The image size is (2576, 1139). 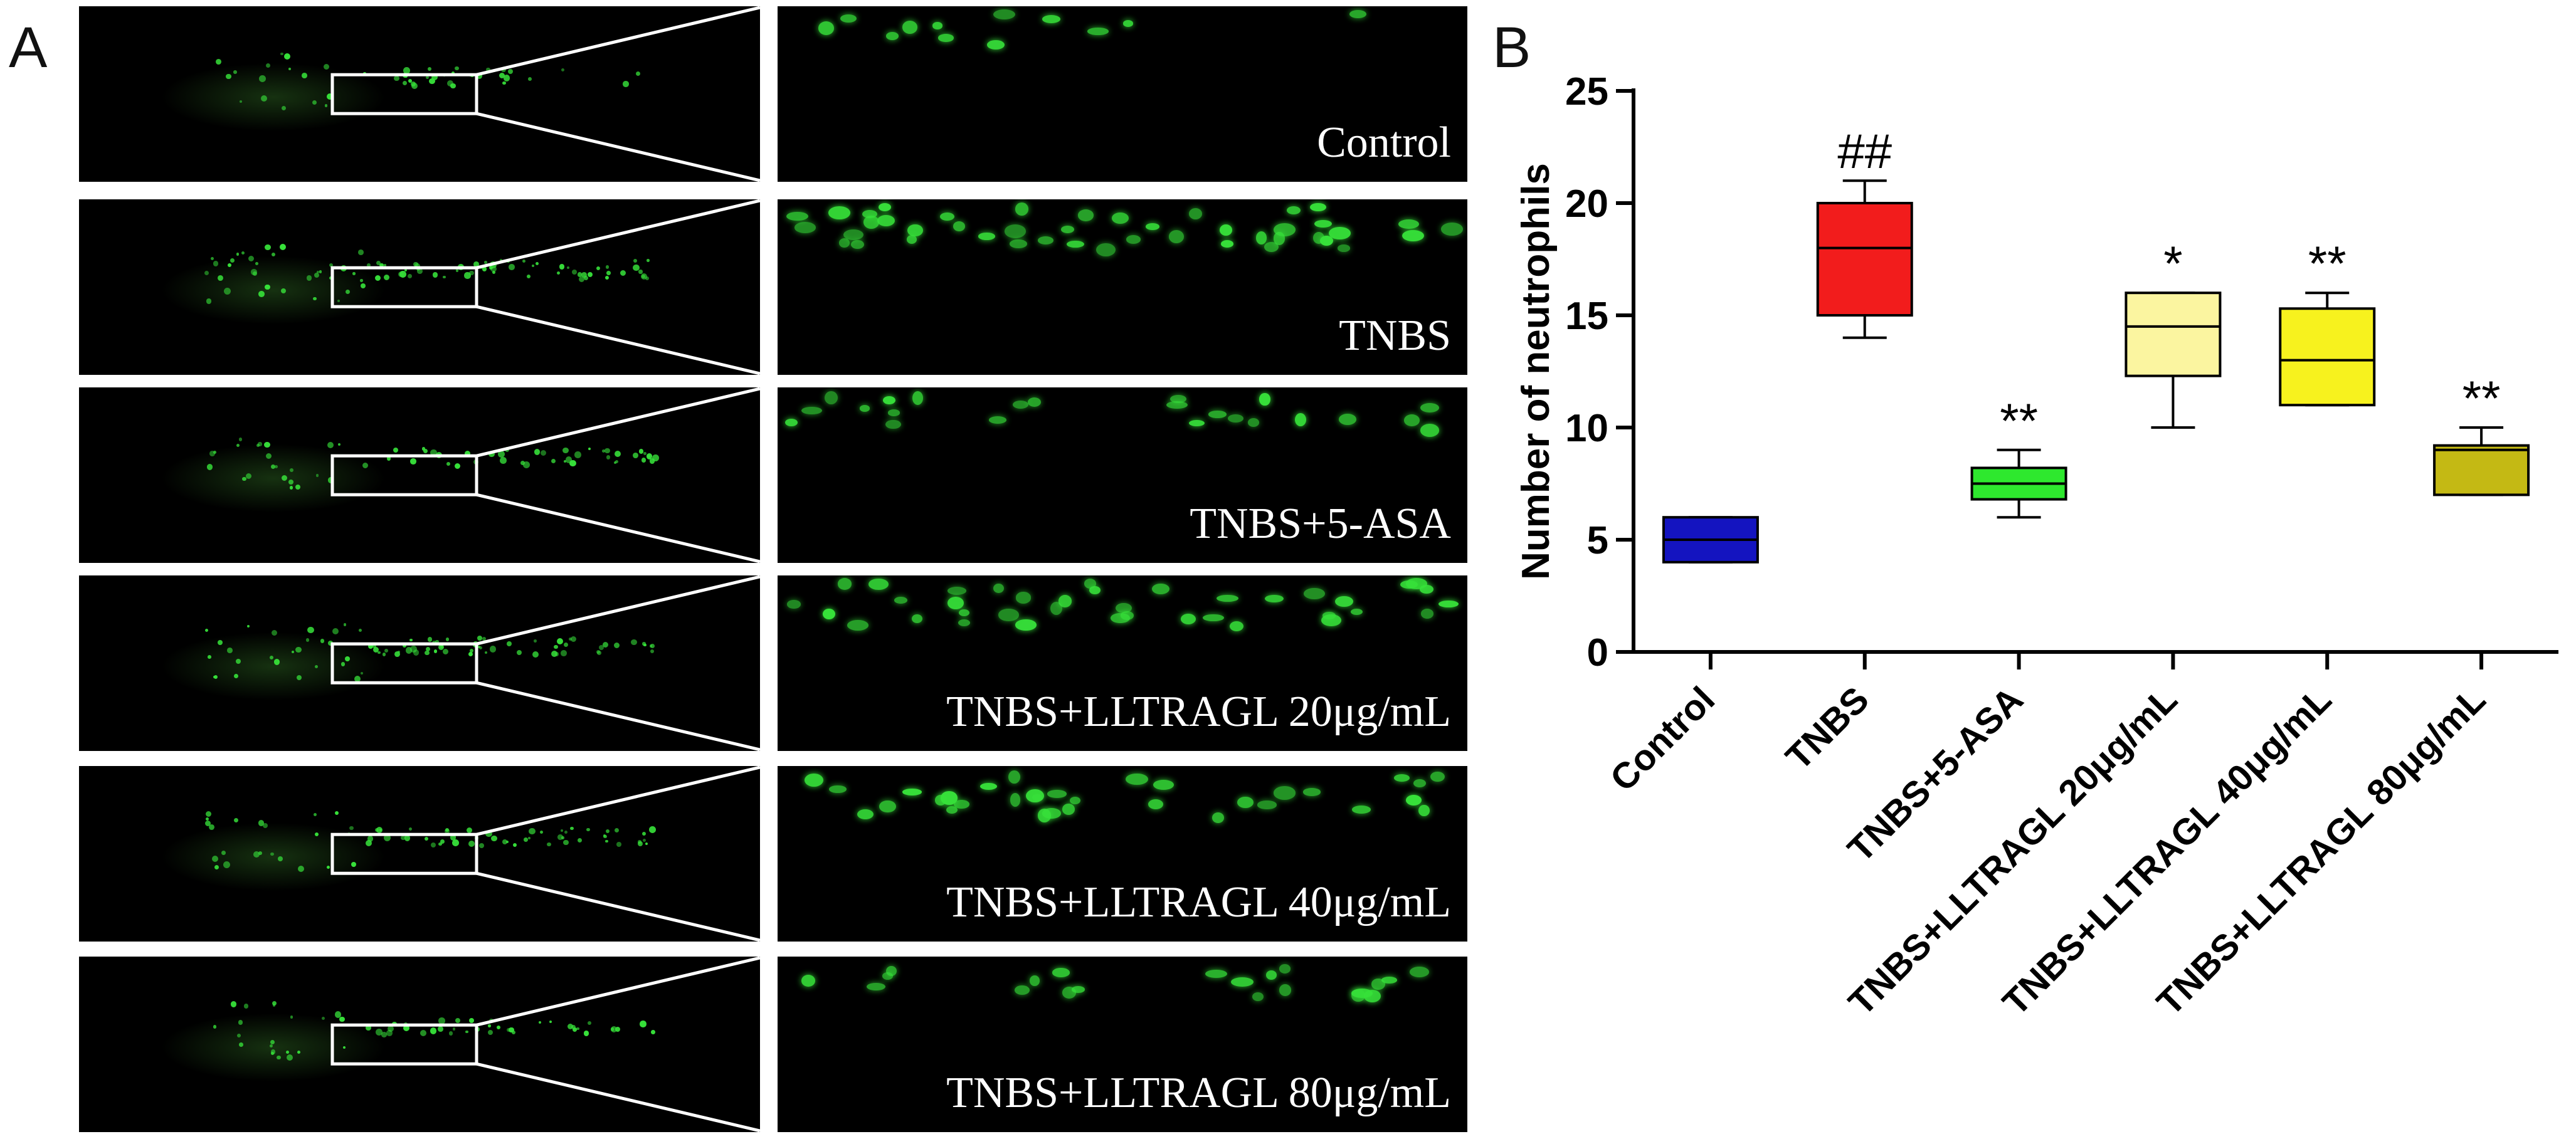 I want to click on microscopy-row: TNBS+LLTRAGL 20μg/mL, so click(x=734, y=663).